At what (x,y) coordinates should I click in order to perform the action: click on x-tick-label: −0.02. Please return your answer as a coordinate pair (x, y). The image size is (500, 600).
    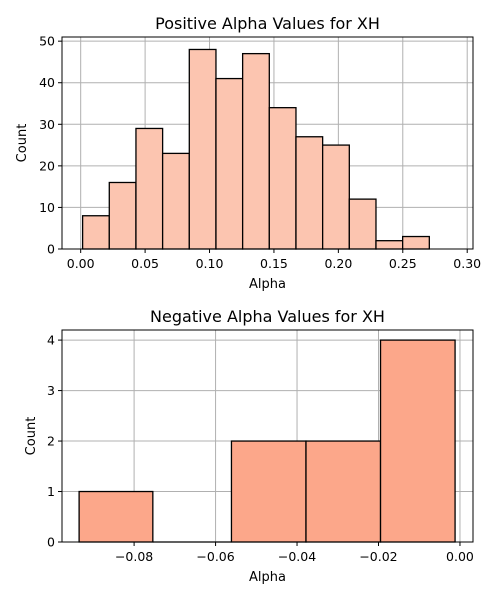
    Looking at the image, I should click on (378, 556).